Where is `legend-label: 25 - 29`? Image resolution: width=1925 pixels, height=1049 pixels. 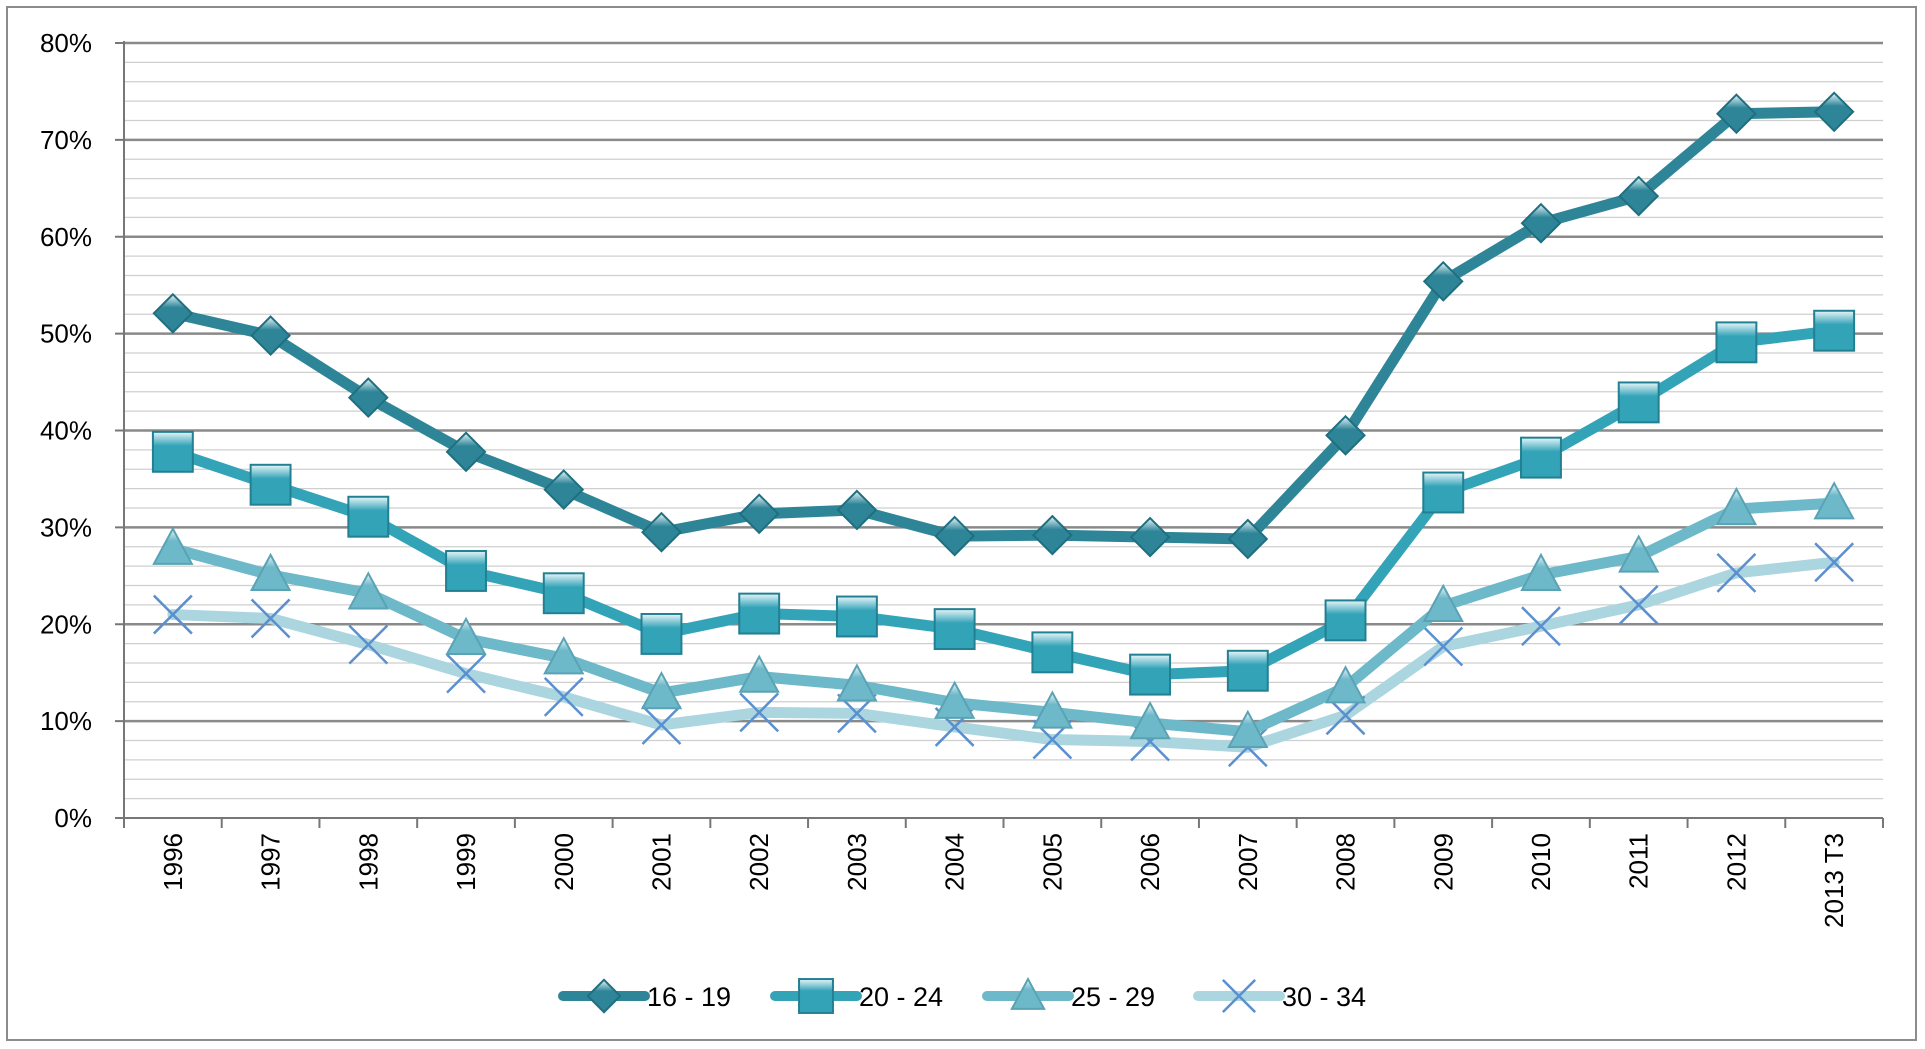 legend-label: 25 - 29 is located at coordinates (1113, 997).